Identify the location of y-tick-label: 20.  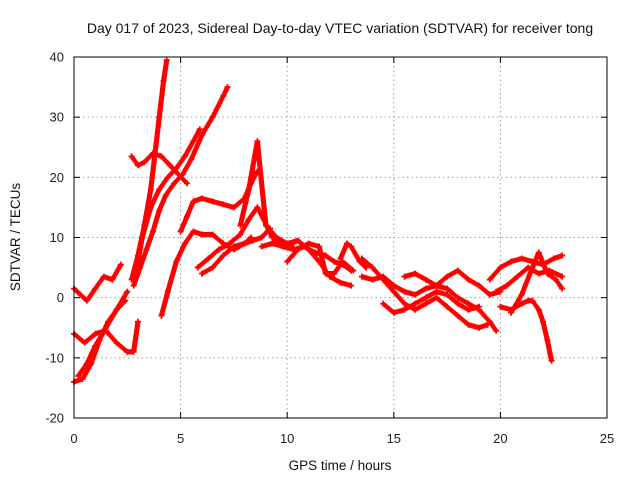
(57, 177).